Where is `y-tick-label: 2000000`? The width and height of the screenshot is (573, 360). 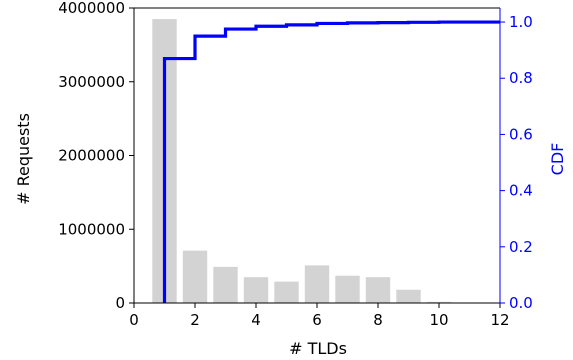
y-tick-label: 2000000 is located at coordinates (91, 156).